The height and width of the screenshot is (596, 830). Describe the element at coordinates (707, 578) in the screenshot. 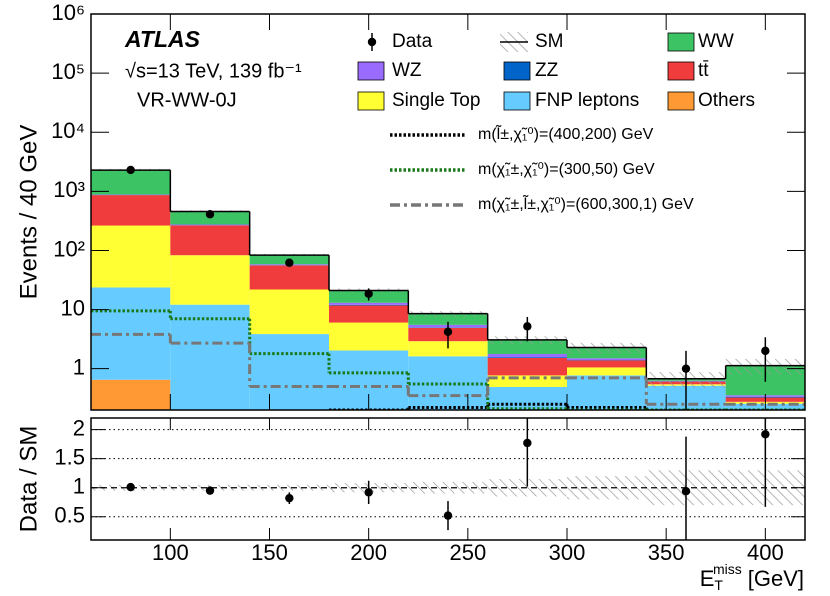

I see `x-label-base: E` at that location.